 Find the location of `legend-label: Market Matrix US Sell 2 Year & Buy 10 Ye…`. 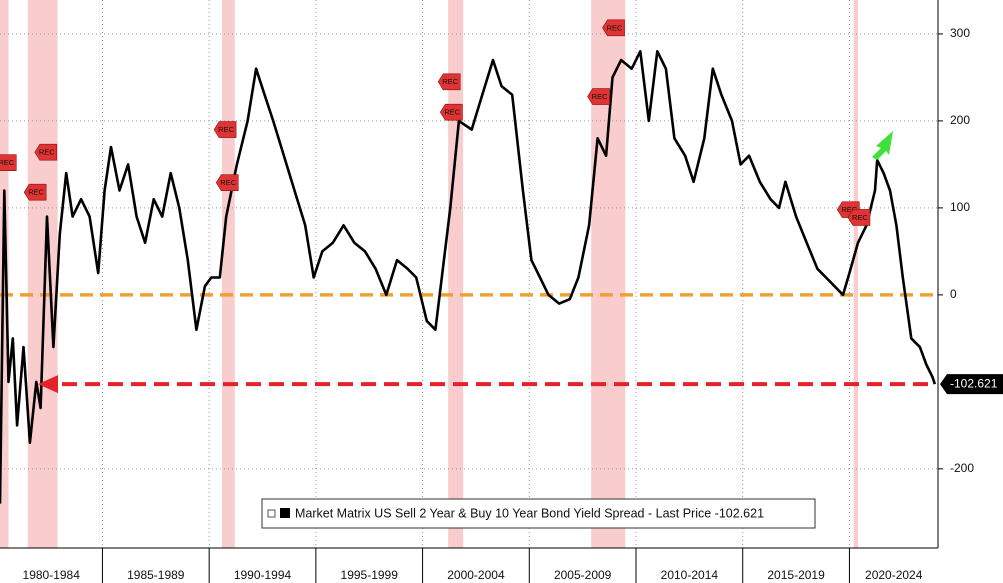

legend-label: Market Matrix US Sell 2 Year & Buy 10 Ye… is located at coordinates (529, 513).